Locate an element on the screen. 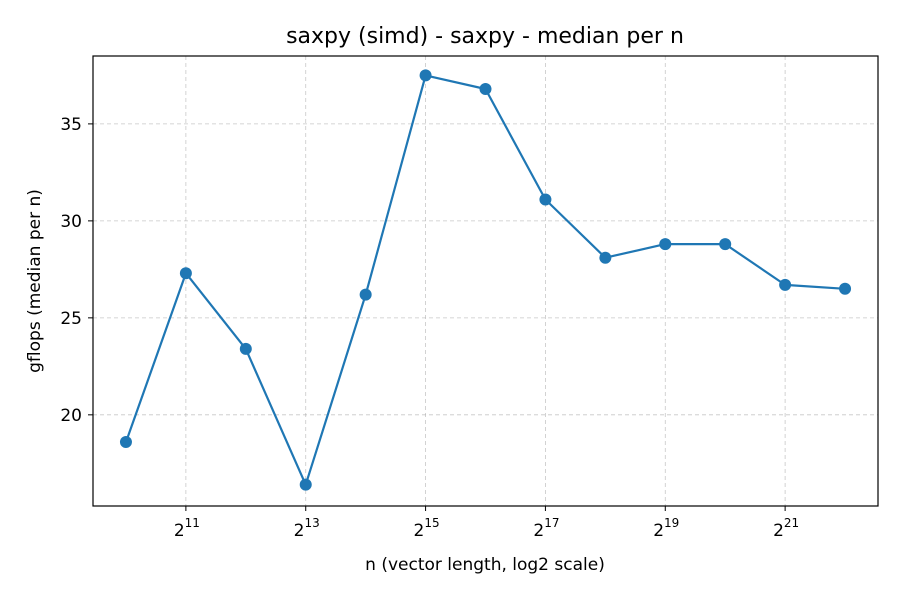 The height and width of the screenshot is (600, 900). x-axis-label: n (vector length, log2 scale) is located at coordinates (485, 565).